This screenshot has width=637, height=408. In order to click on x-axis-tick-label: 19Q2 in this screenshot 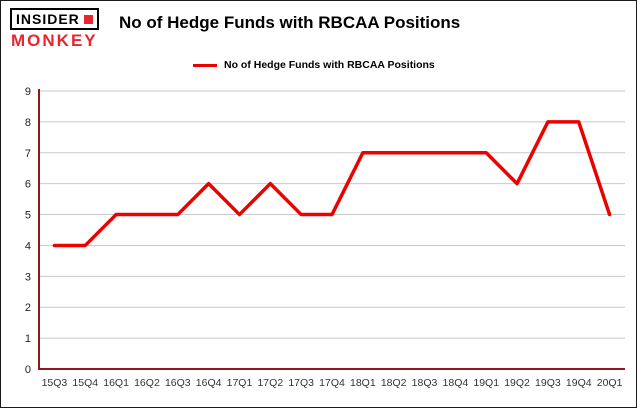, I will do `click(517, 383)`.